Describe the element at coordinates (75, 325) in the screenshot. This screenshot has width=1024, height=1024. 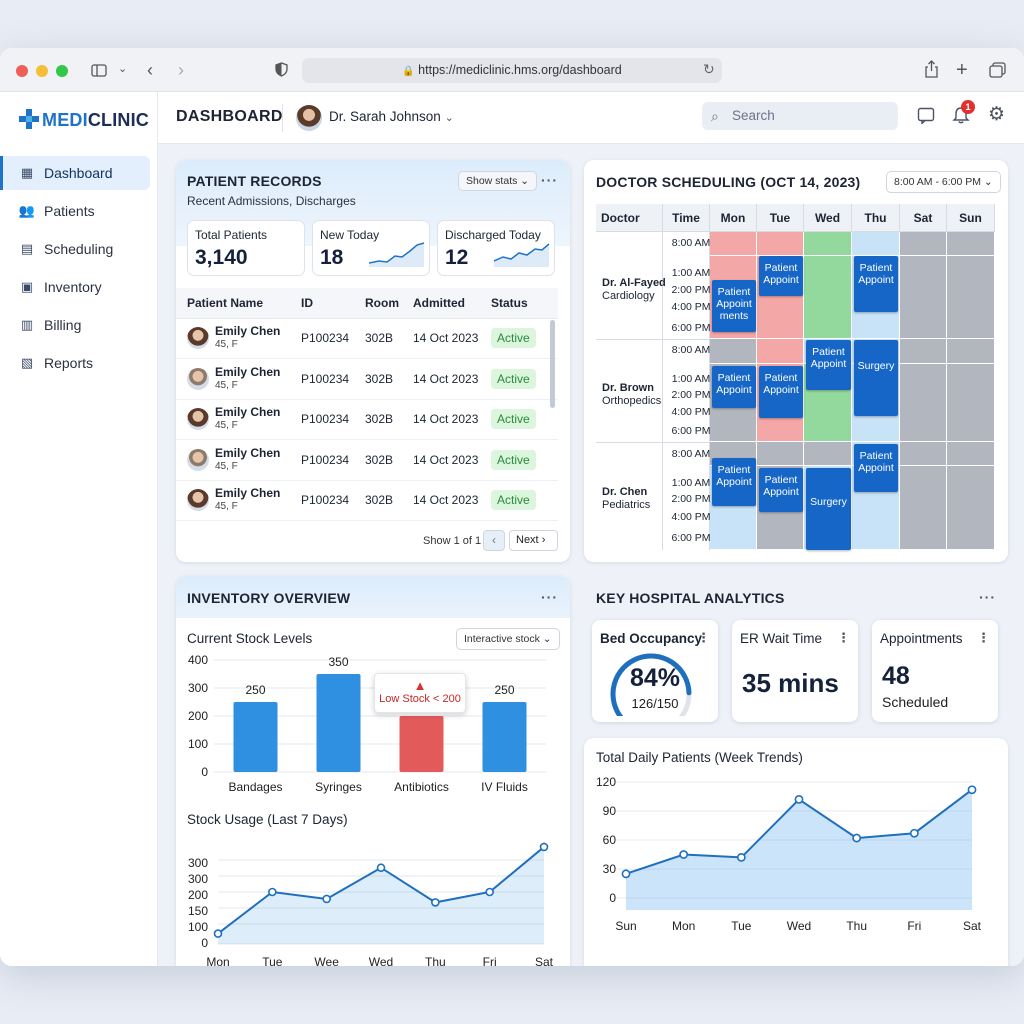
I see `sidebar-item-billing: ▥ Billing` at that location.